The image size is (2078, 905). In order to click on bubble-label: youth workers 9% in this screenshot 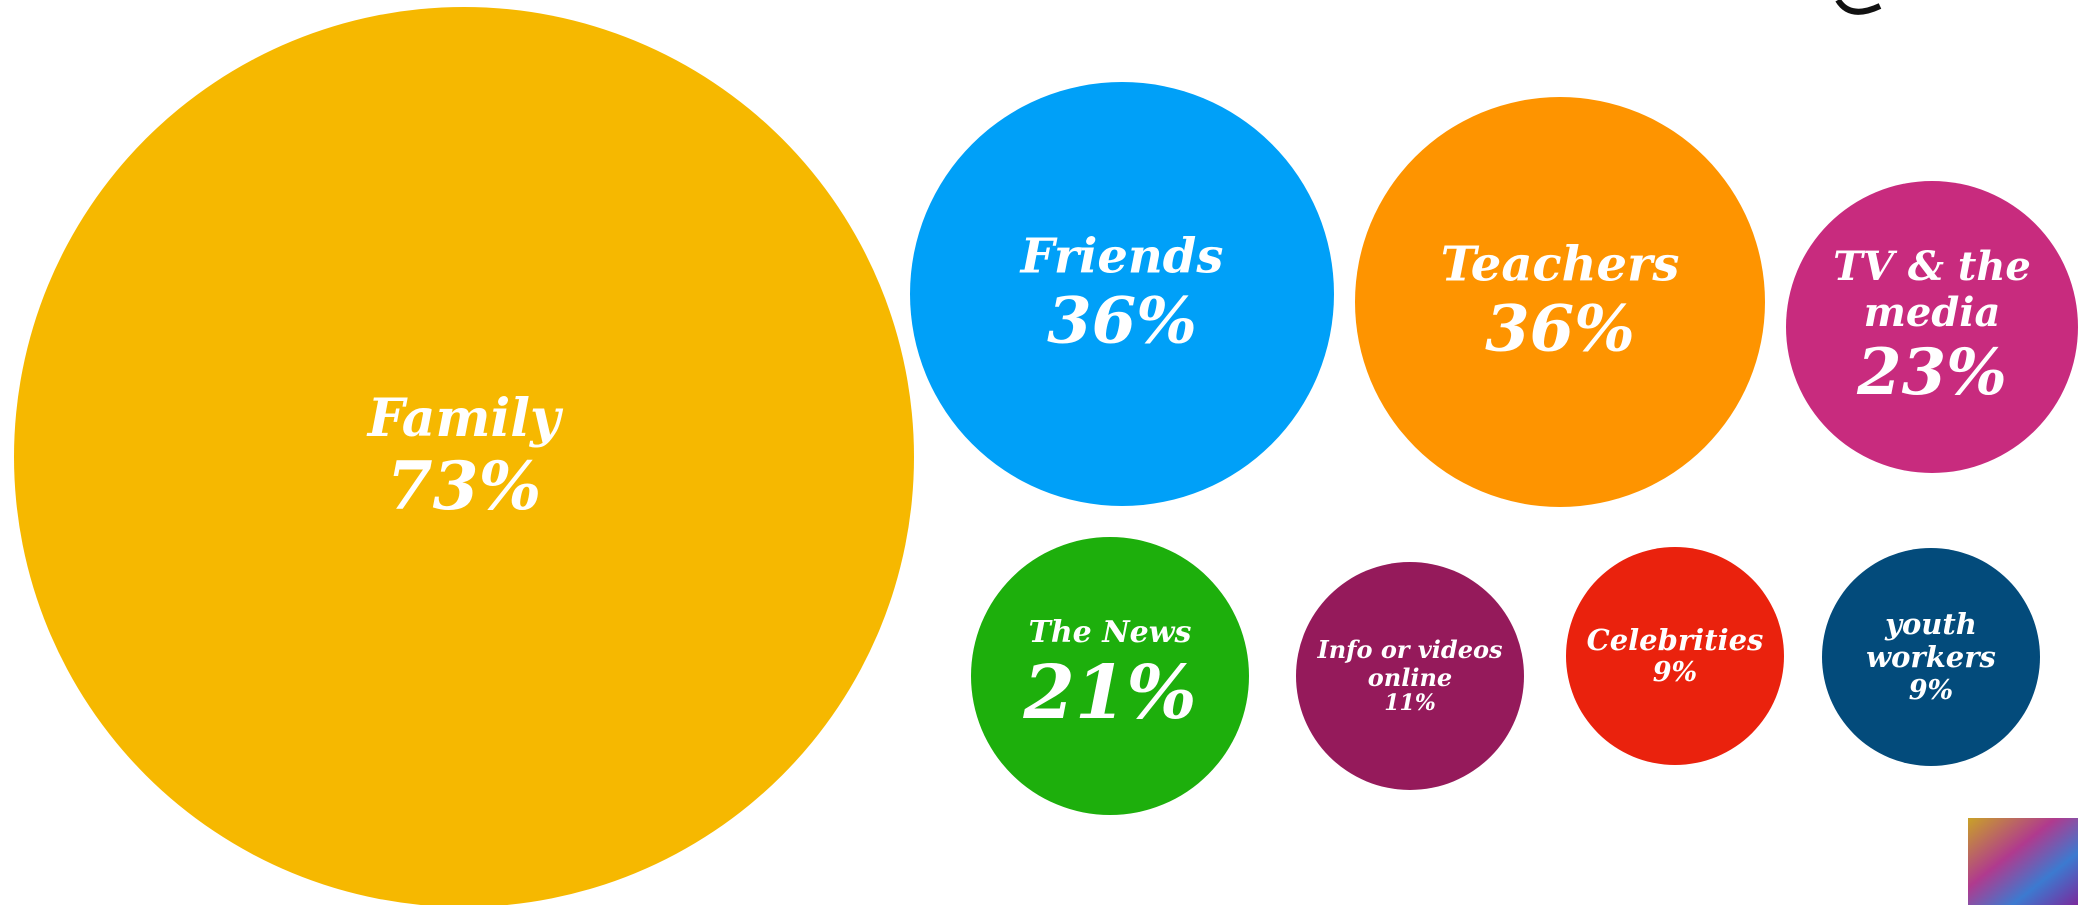, I will do `click(1931, 657)`.